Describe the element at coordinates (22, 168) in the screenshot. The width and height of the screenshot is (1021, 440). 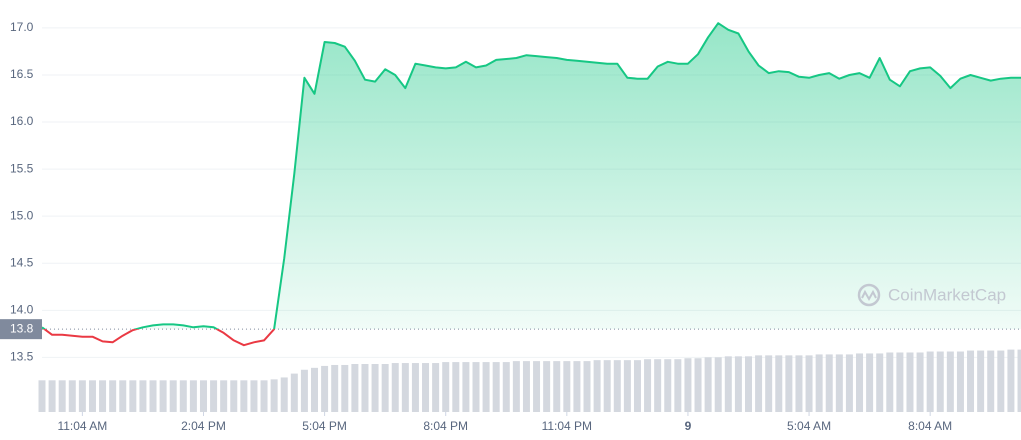
I see `y-tick-label: 15.5` at that location.